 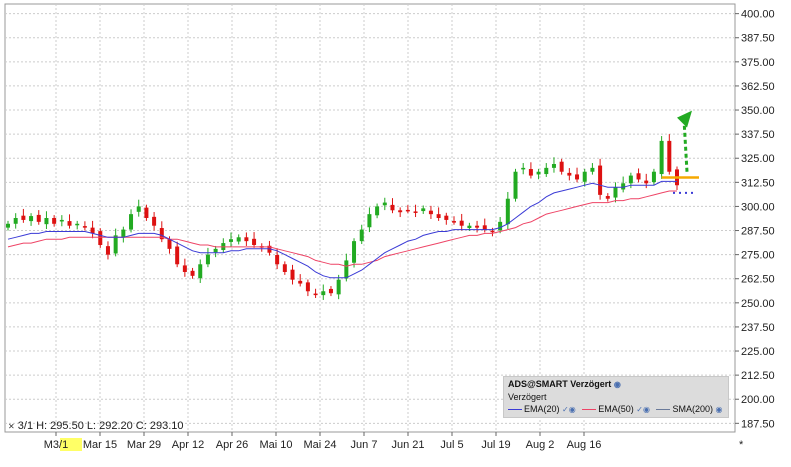 I want to click on legend-item-sma200: SMA(200) ◉, so click(x=689, y=409).